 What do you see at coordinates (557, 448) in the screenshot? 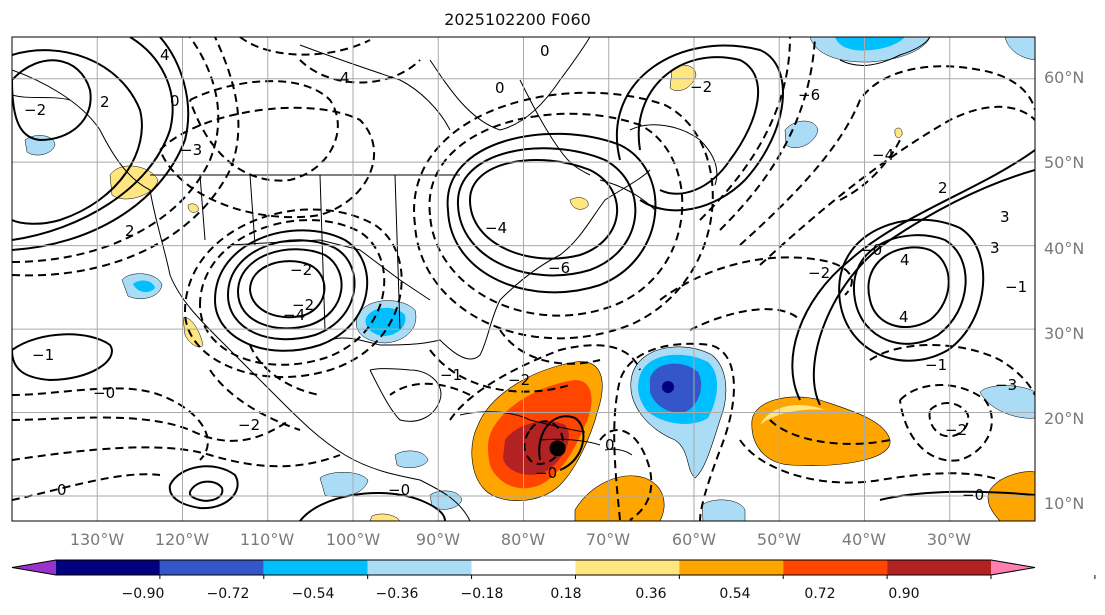
I see `storm-center-marker` at bounding box center [557, 448].